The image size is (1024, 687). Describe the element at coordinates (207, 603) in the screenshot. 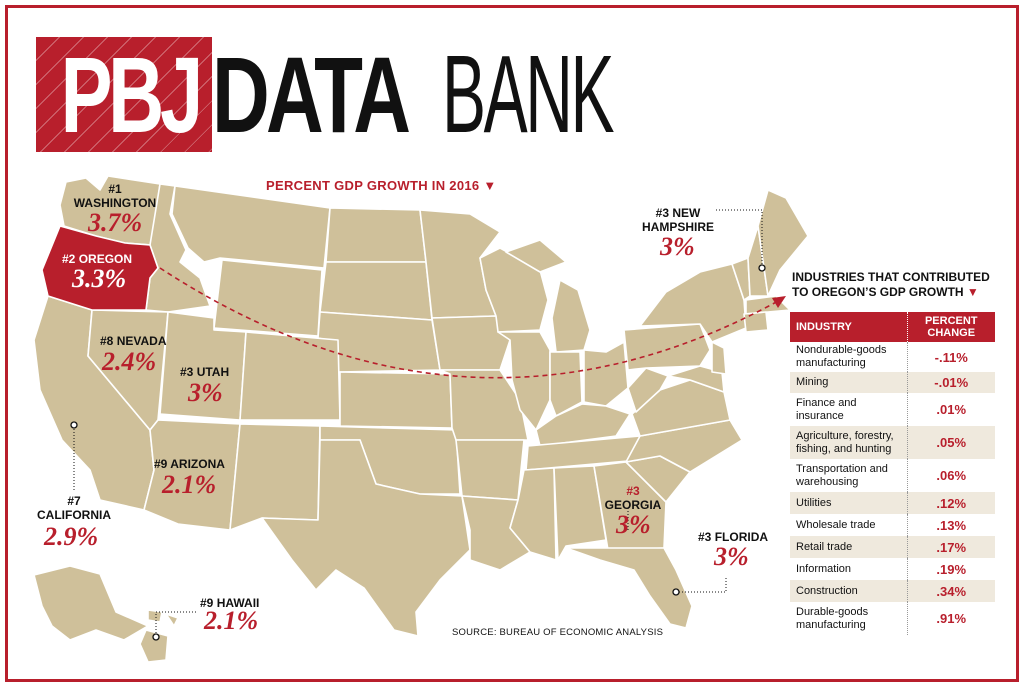

I see `rank-hawaii: #9` at that location.